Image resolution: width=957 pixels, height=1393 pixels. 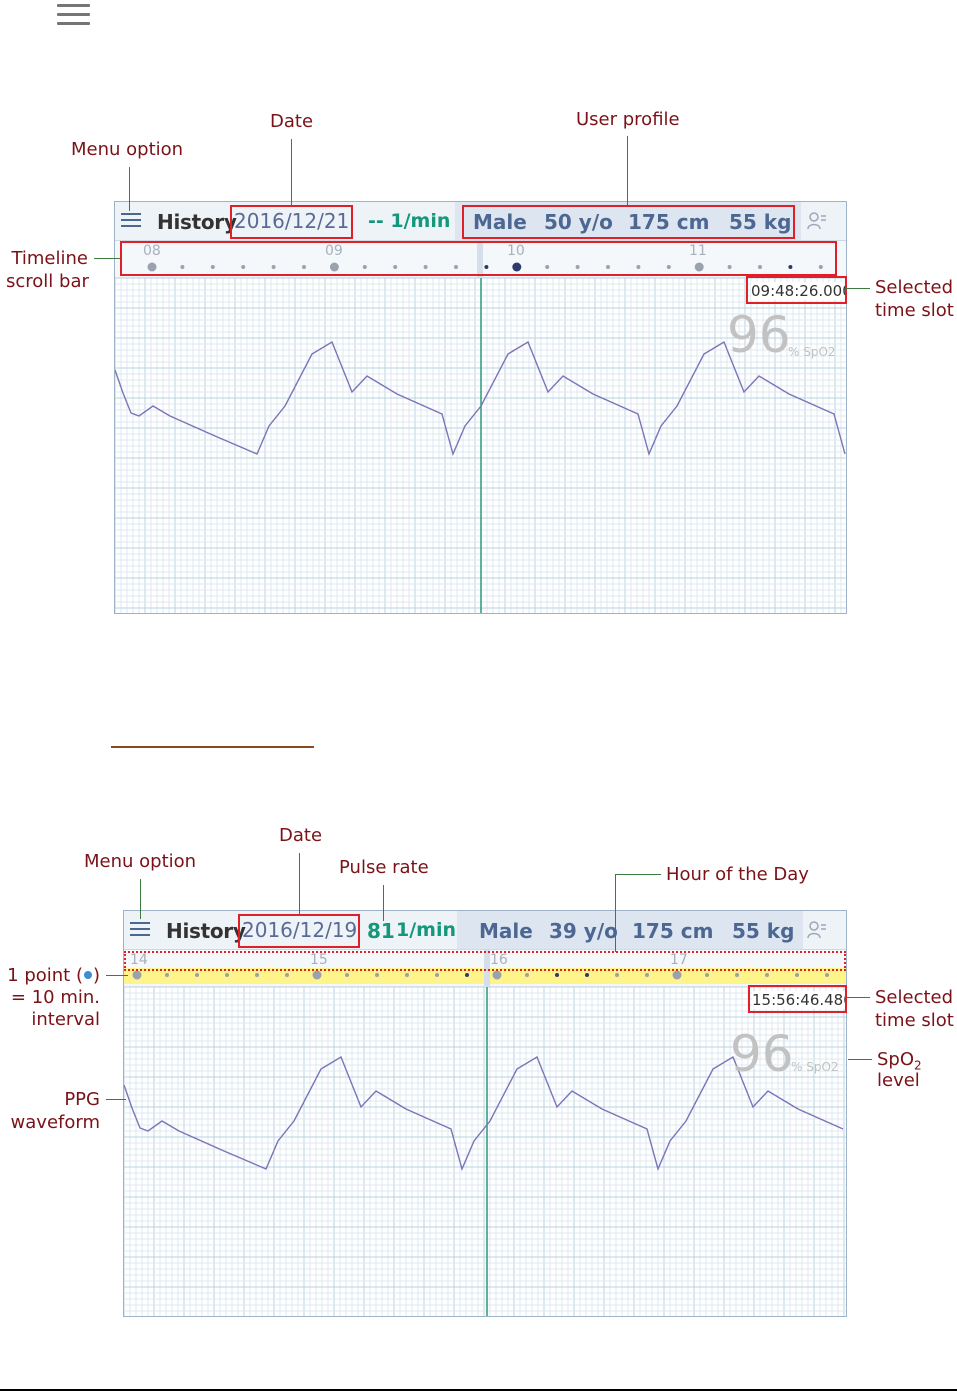 I want to click on date-display: 2016/12/21, so click(x=292, y=221).